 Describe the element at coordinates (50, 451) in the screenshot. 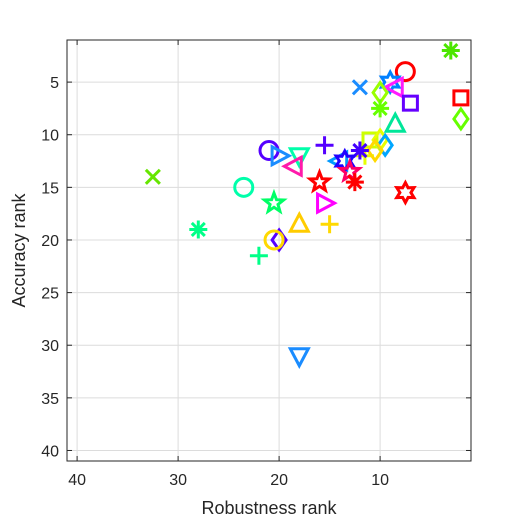

I see `y-tick-label: 40` at that location.